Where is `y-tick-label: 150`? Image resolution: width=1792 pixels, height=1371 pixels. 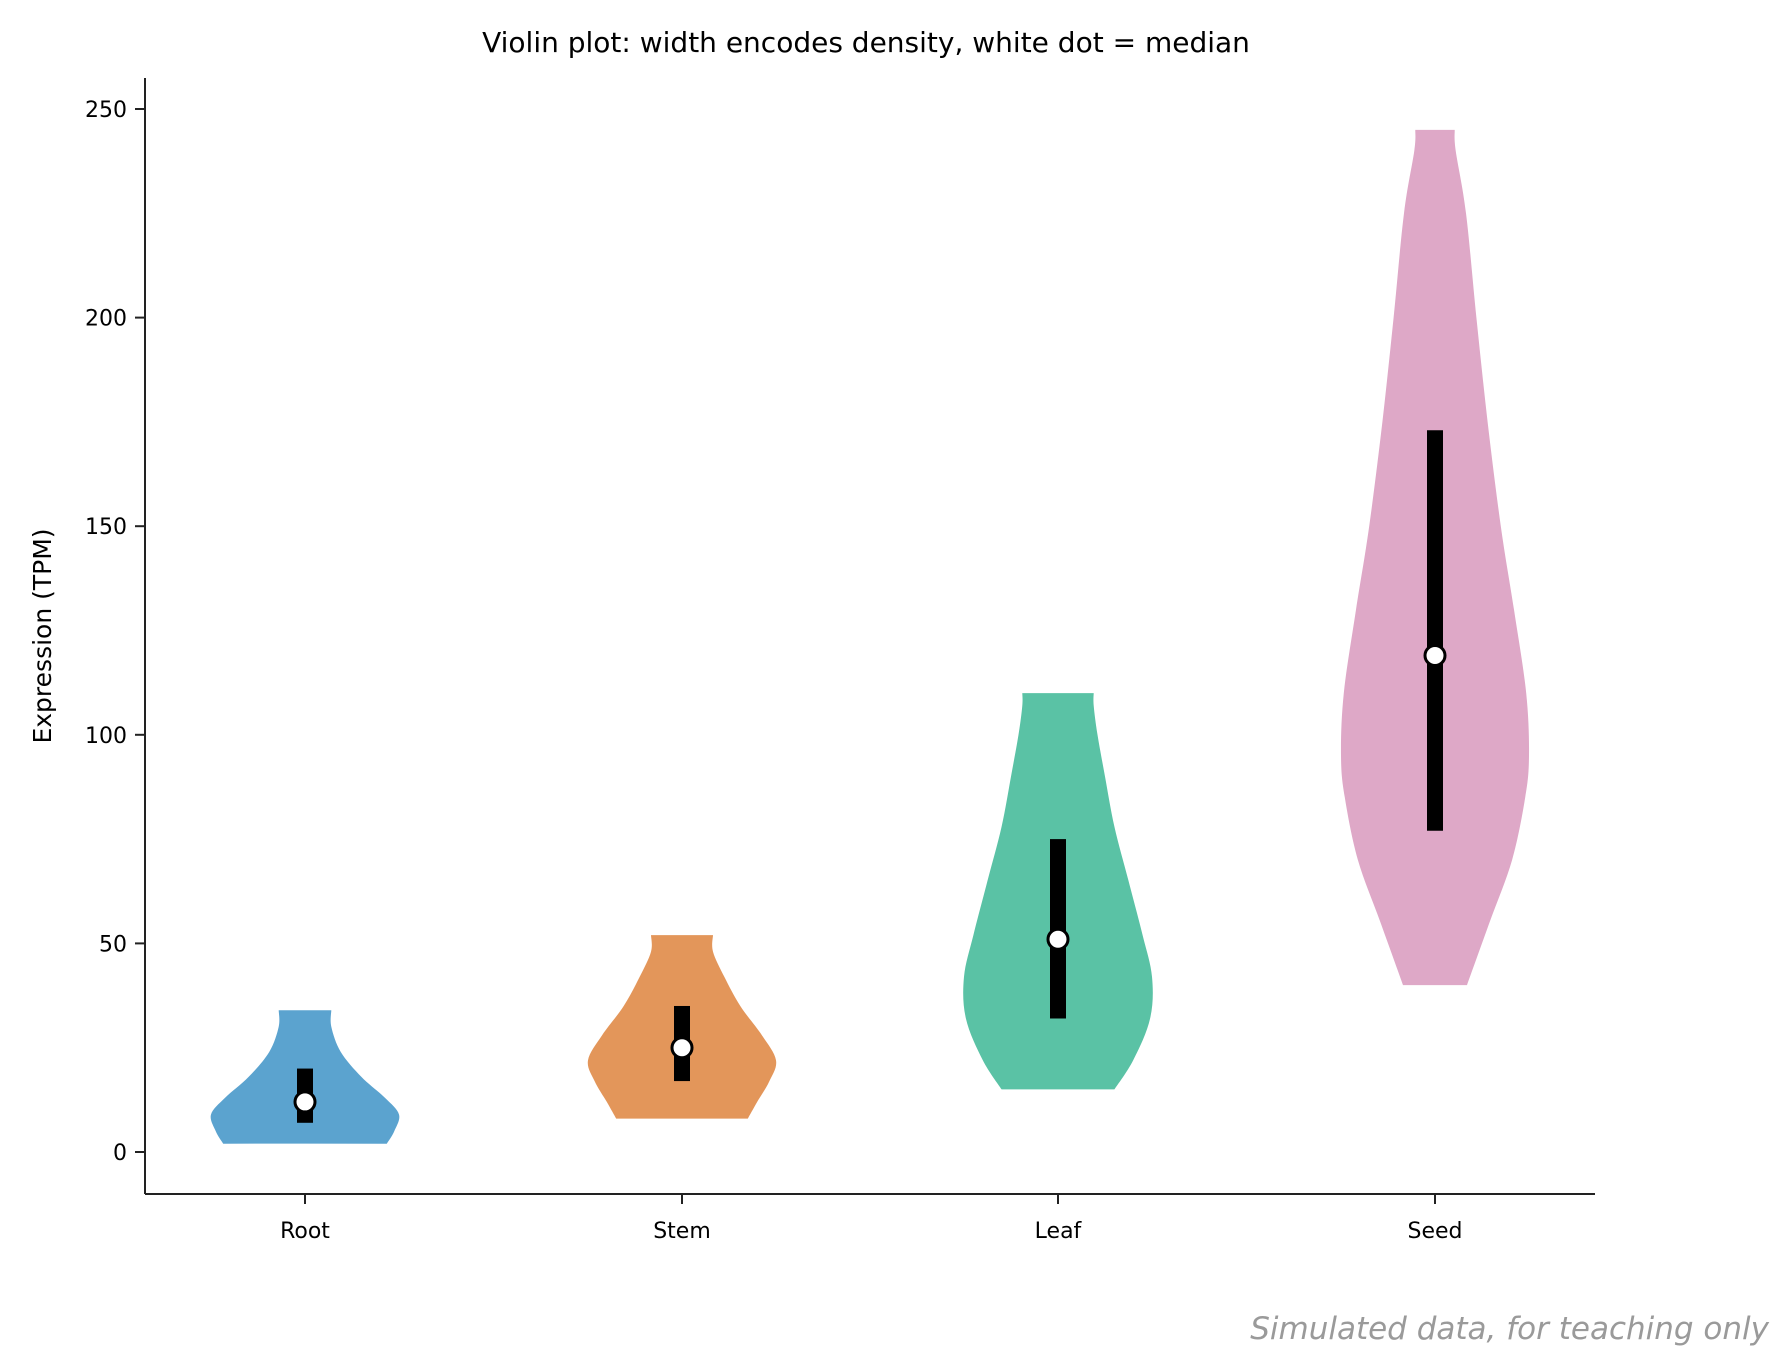 y-tick-label: 150 is located at coordinates (106, 527).